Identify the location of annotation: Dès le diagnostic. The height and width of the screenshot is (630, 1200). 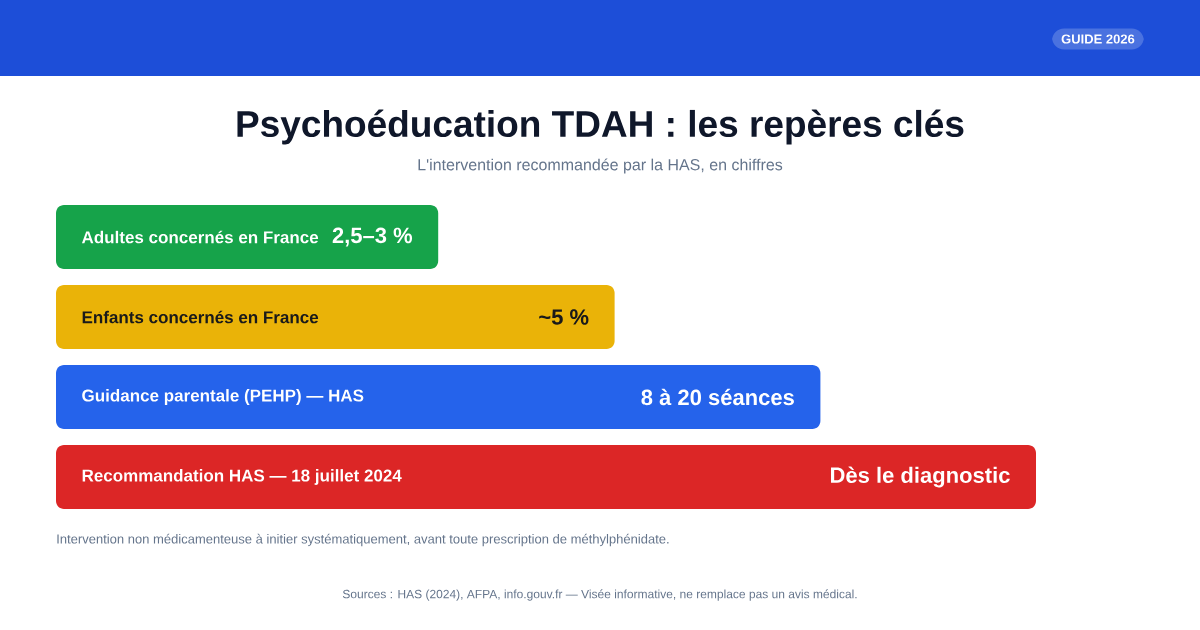
(920, 477).